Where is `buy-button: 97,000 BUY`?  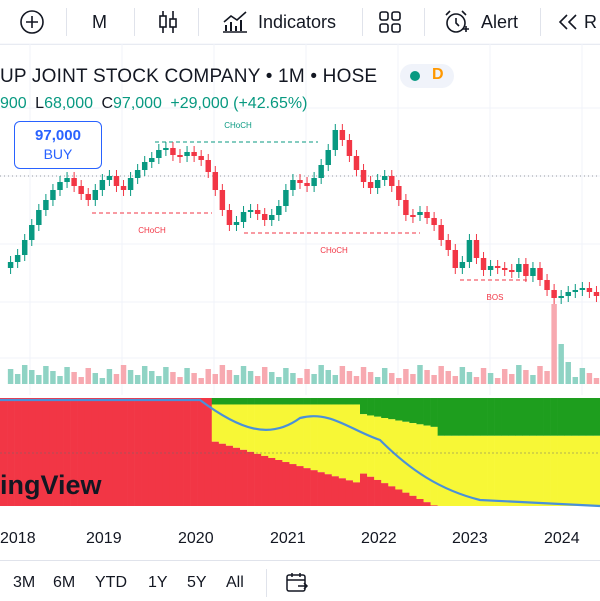
buy-button: 97,000 BUY is located at coordinates (58, 145).